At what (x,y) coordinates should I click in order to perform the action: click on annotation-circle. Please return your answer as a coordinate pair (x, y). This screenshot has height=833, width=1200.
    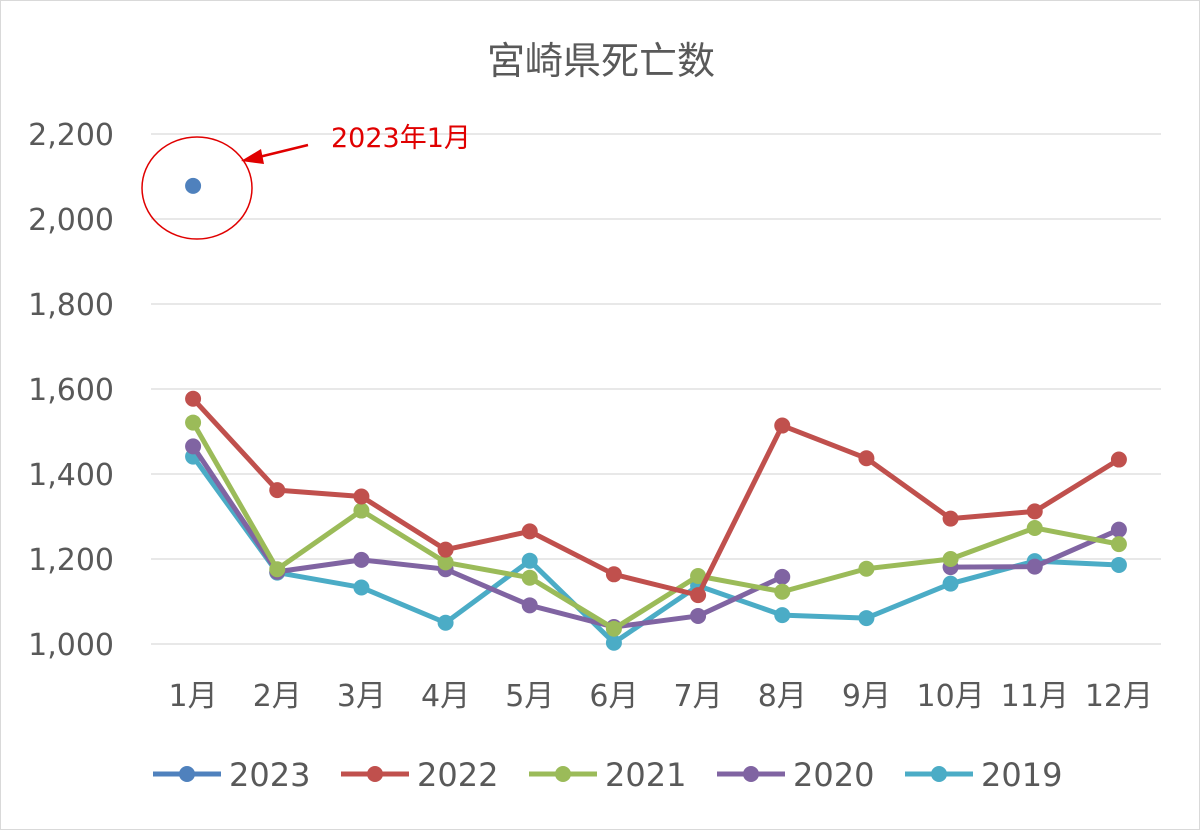
    Looking at the image, I should click on (197, 188).